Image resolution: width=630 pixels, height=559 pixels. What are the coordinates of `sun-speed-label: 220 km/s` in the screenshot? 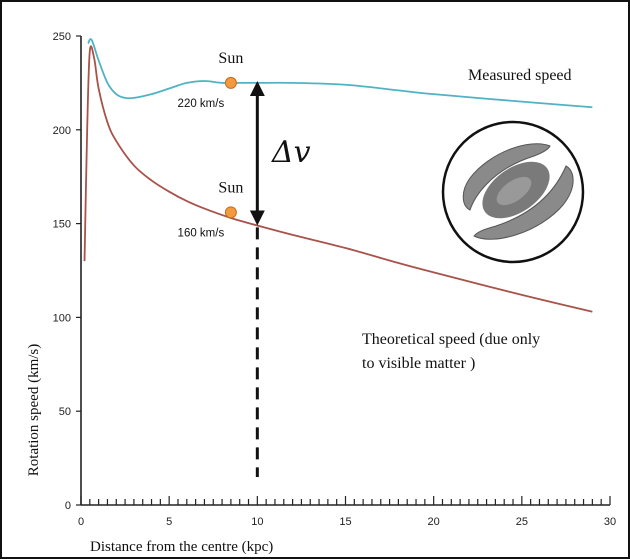 It's located at (201, 104).